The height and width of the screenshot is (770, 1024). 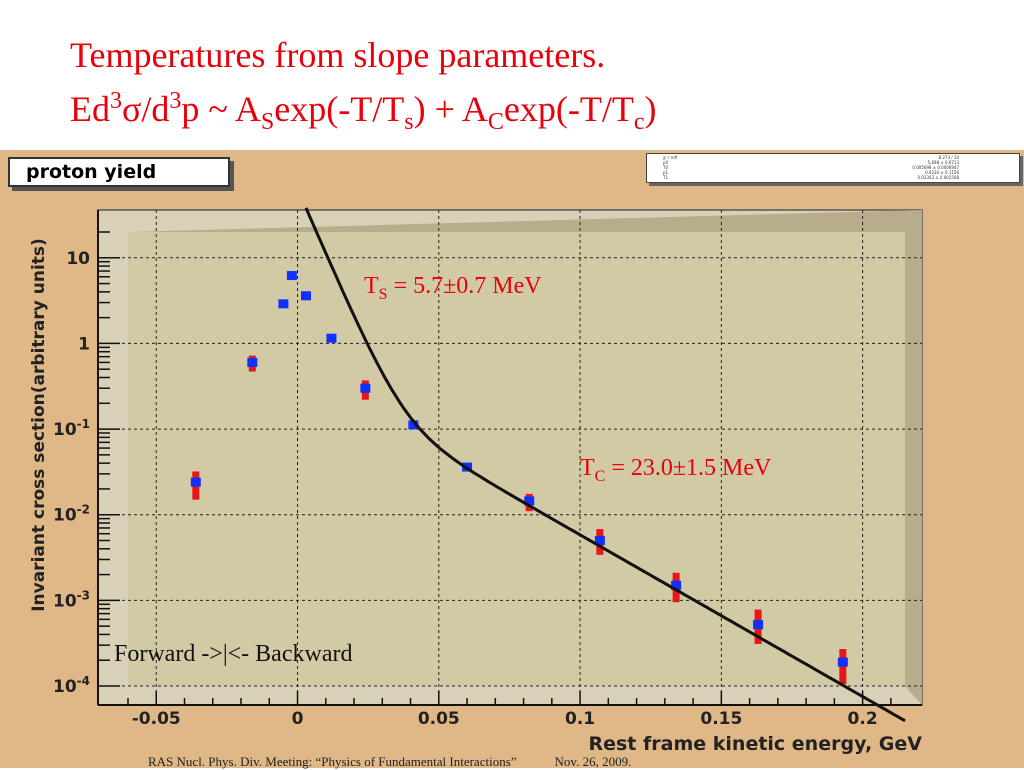 I want to click on footer-date: Nov. 26, 2009., so click(x=593, y=761).